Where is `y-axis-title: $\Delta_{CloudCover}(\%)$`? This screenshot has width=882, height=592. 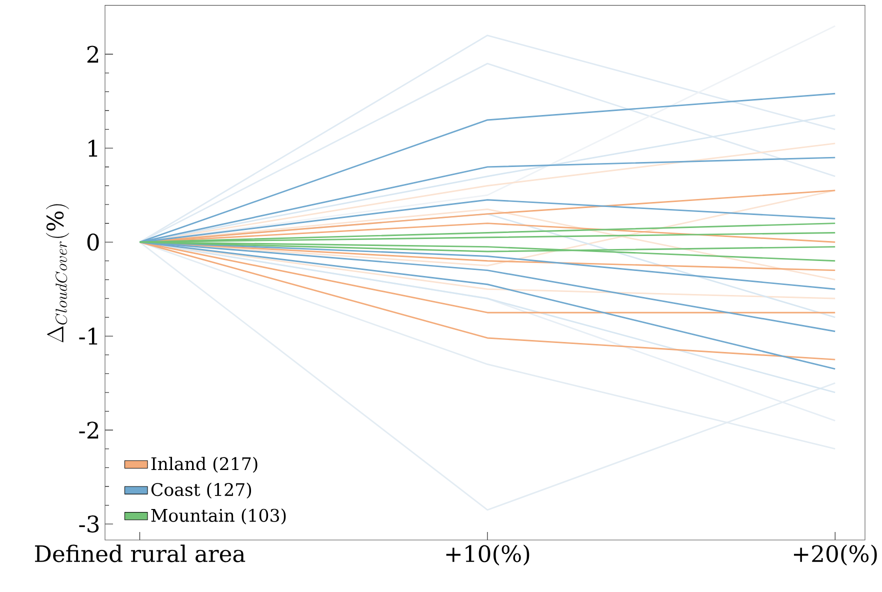 y-axis-title: $\Delta_{CloudCover}(\%)$ is located at coordinates (58, 273).